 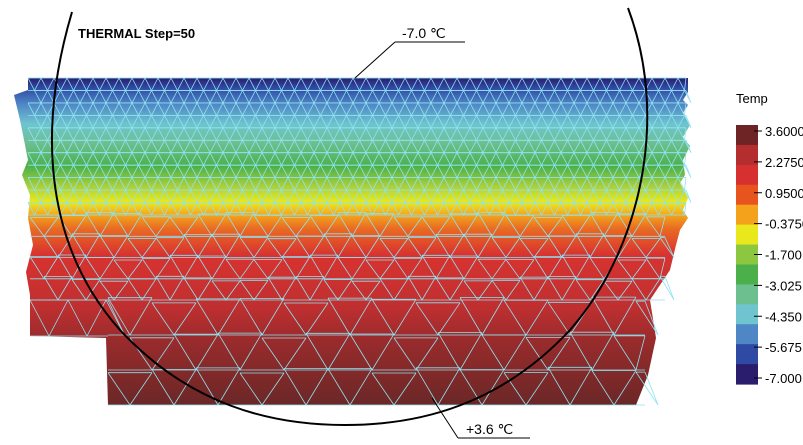 I want to click on legend-tick-label: -0.3750, so click(x=784, y=224).